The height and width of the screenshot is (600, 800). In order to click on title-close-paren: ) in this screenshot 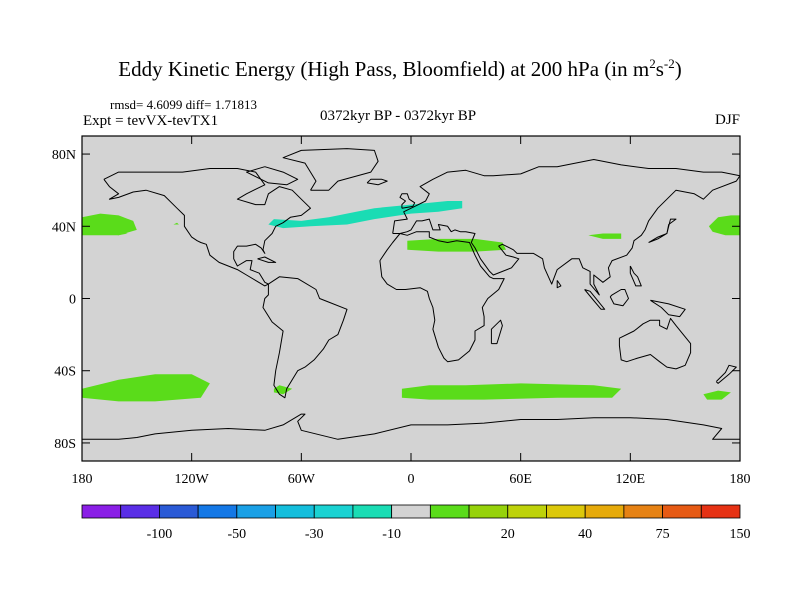, I will do `click(678, 69)`.